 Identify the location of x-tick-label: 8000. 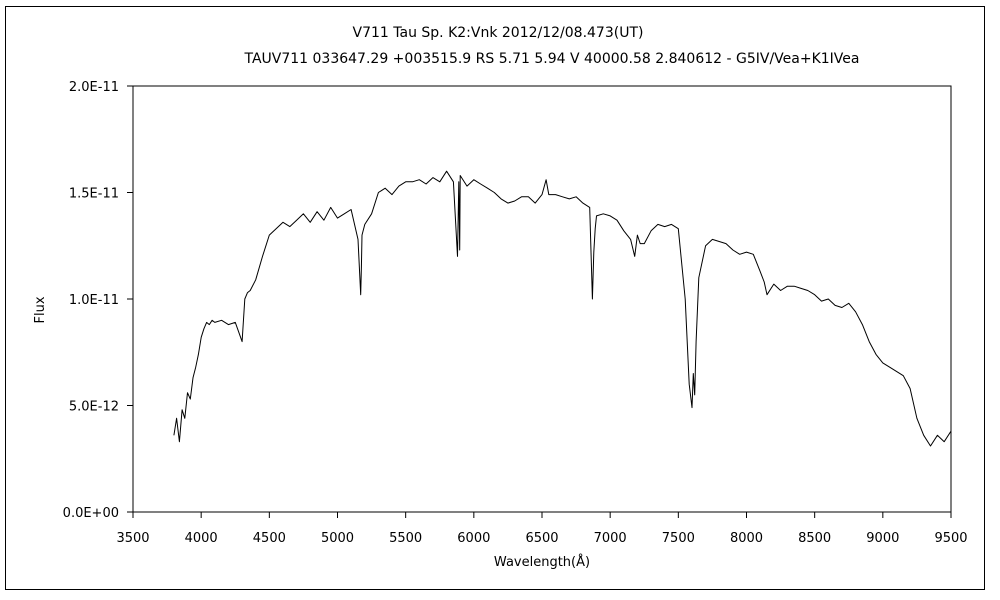
(746, 538).